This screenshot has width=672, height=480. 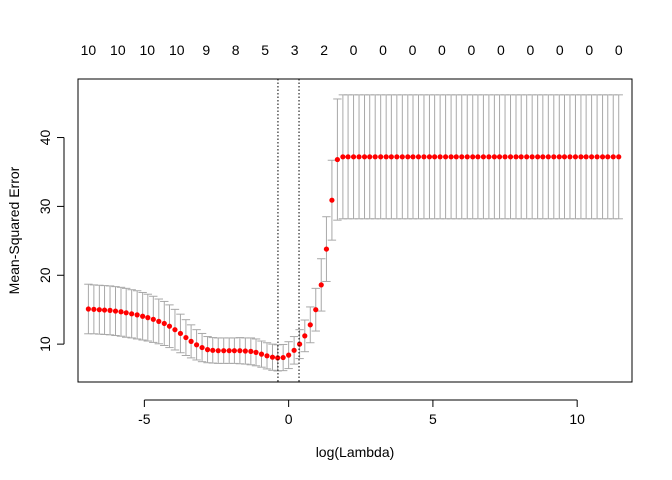 I want to click on x-axis: -5 0 5 10, so click(x=361, y=413).